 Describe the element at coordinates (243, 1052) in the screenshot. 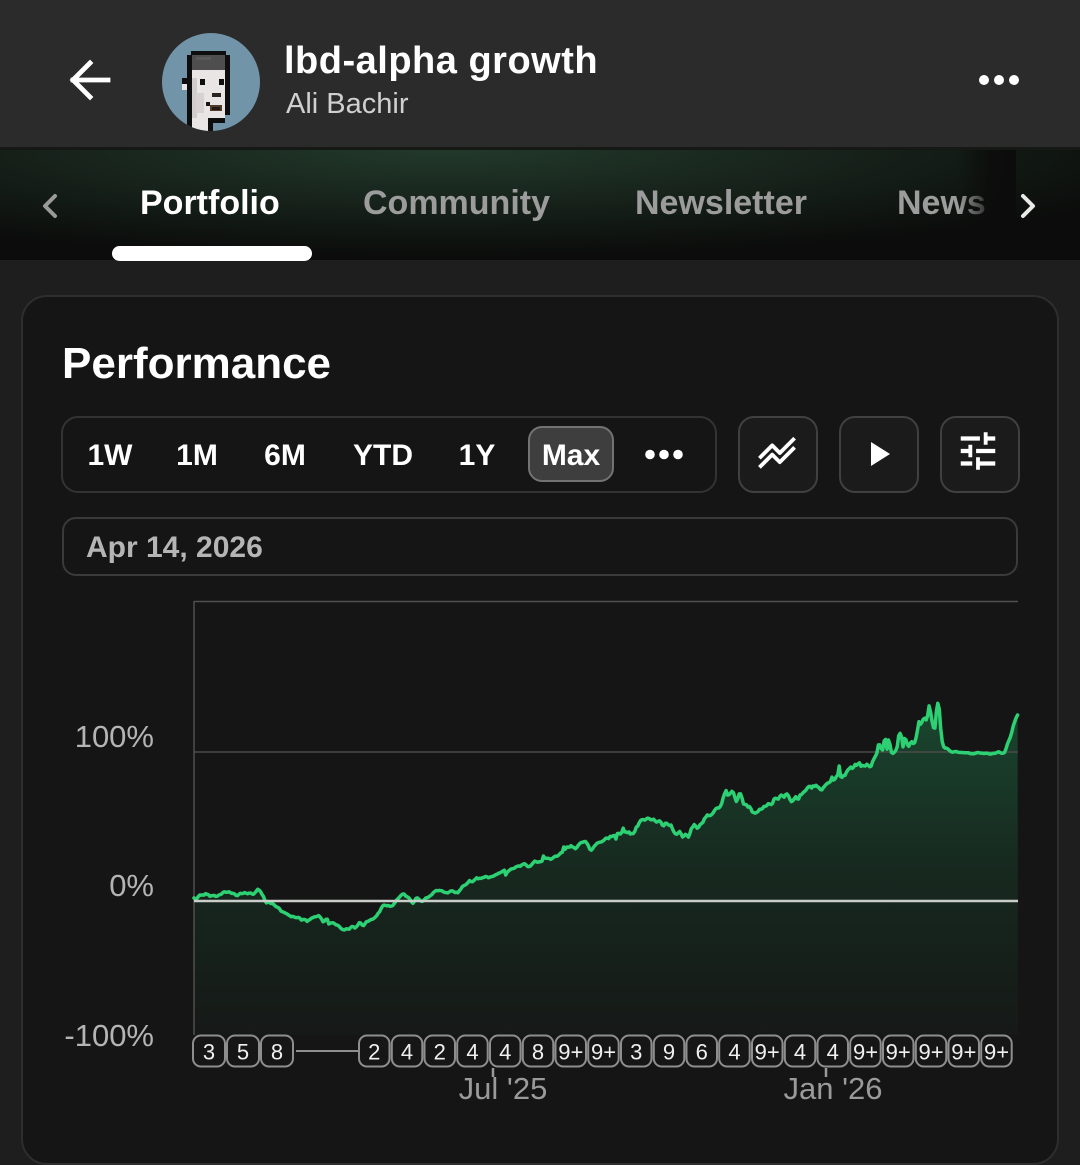

I see `svg-text: 5` at that location.